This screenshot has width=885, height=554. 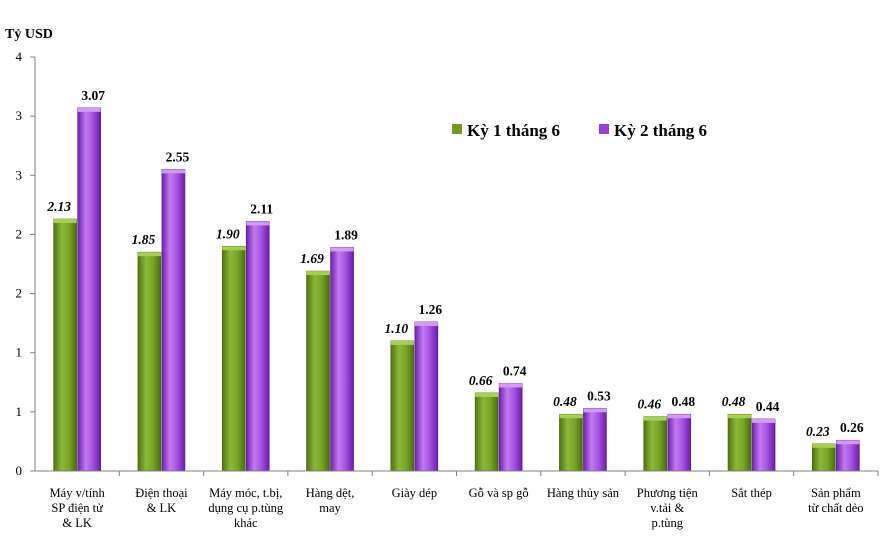 What do you see at coordinates (852, 427) in the screenshot?
I see `data-label-series-2: 0.26` at bounding box center [852, 427].